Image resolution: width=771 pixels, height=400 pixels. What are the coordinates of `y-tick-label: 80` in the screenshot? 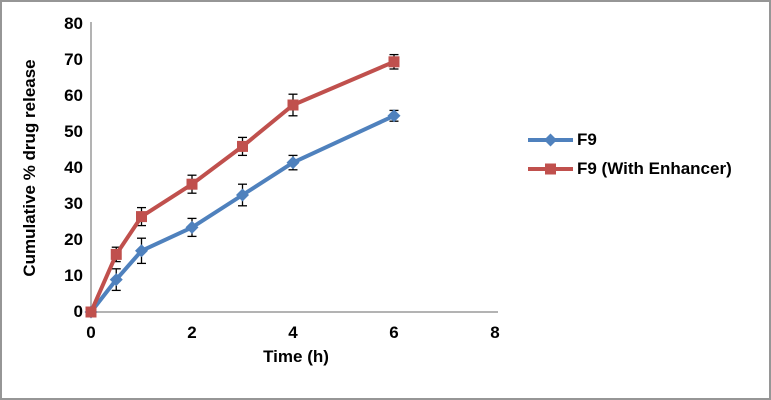 It's located at (73, 23).